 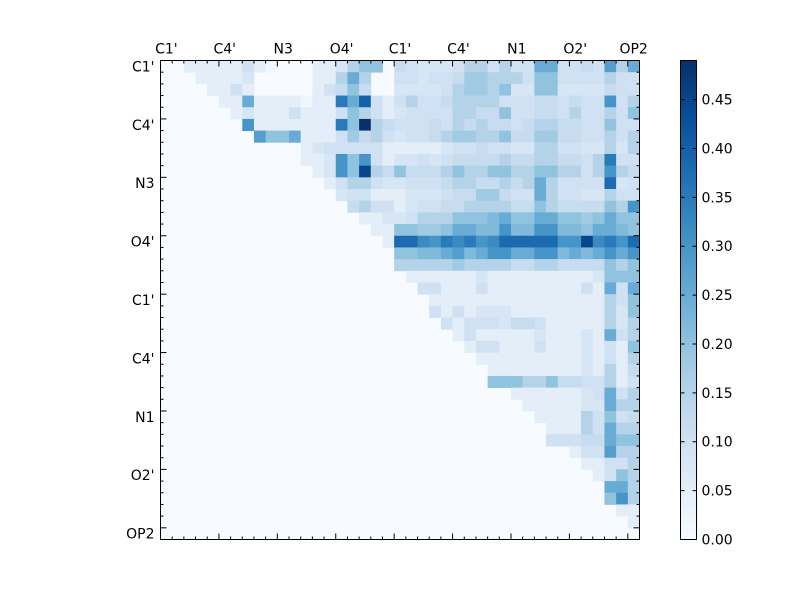 I want to click on x-tick-label: OP2, so click(x=633, y=50).